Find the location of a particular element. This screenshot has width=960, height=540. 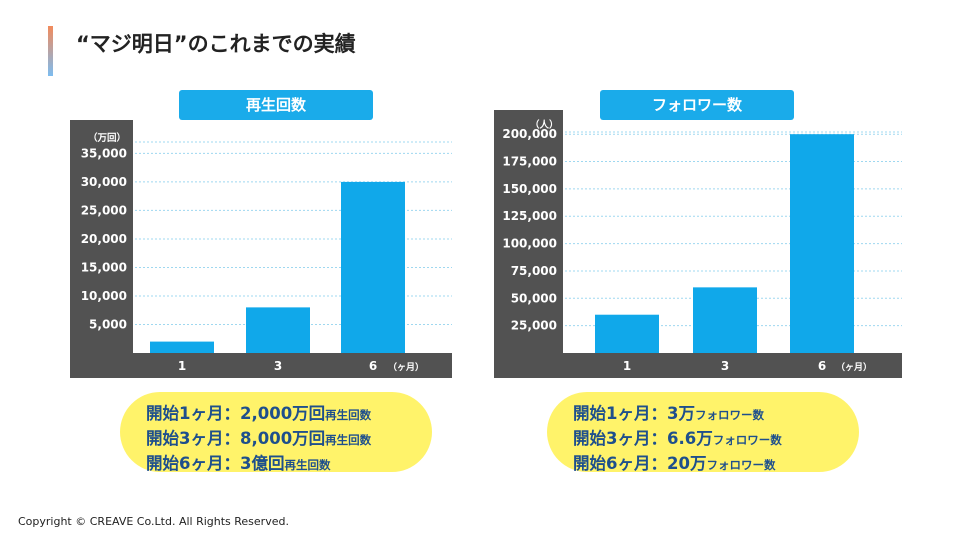

followers-y-axis-panel is located at coordinates (528, 244).